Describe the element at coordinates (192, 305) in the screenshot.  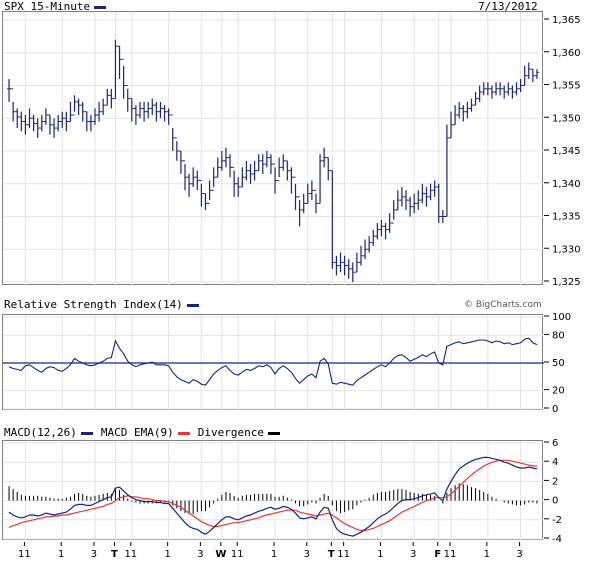
I see `rsi-legend-swatch` at that location.